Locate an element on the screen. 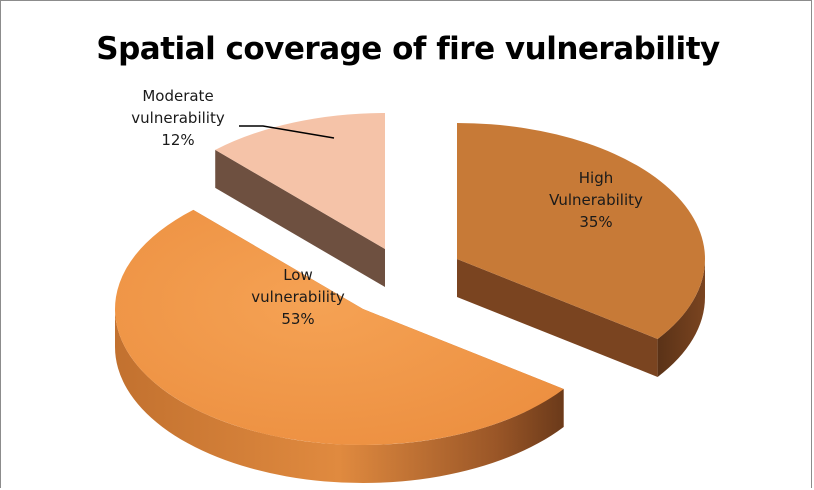  label-low: Low vulnerability 53% is located at coordinates (298, 297).